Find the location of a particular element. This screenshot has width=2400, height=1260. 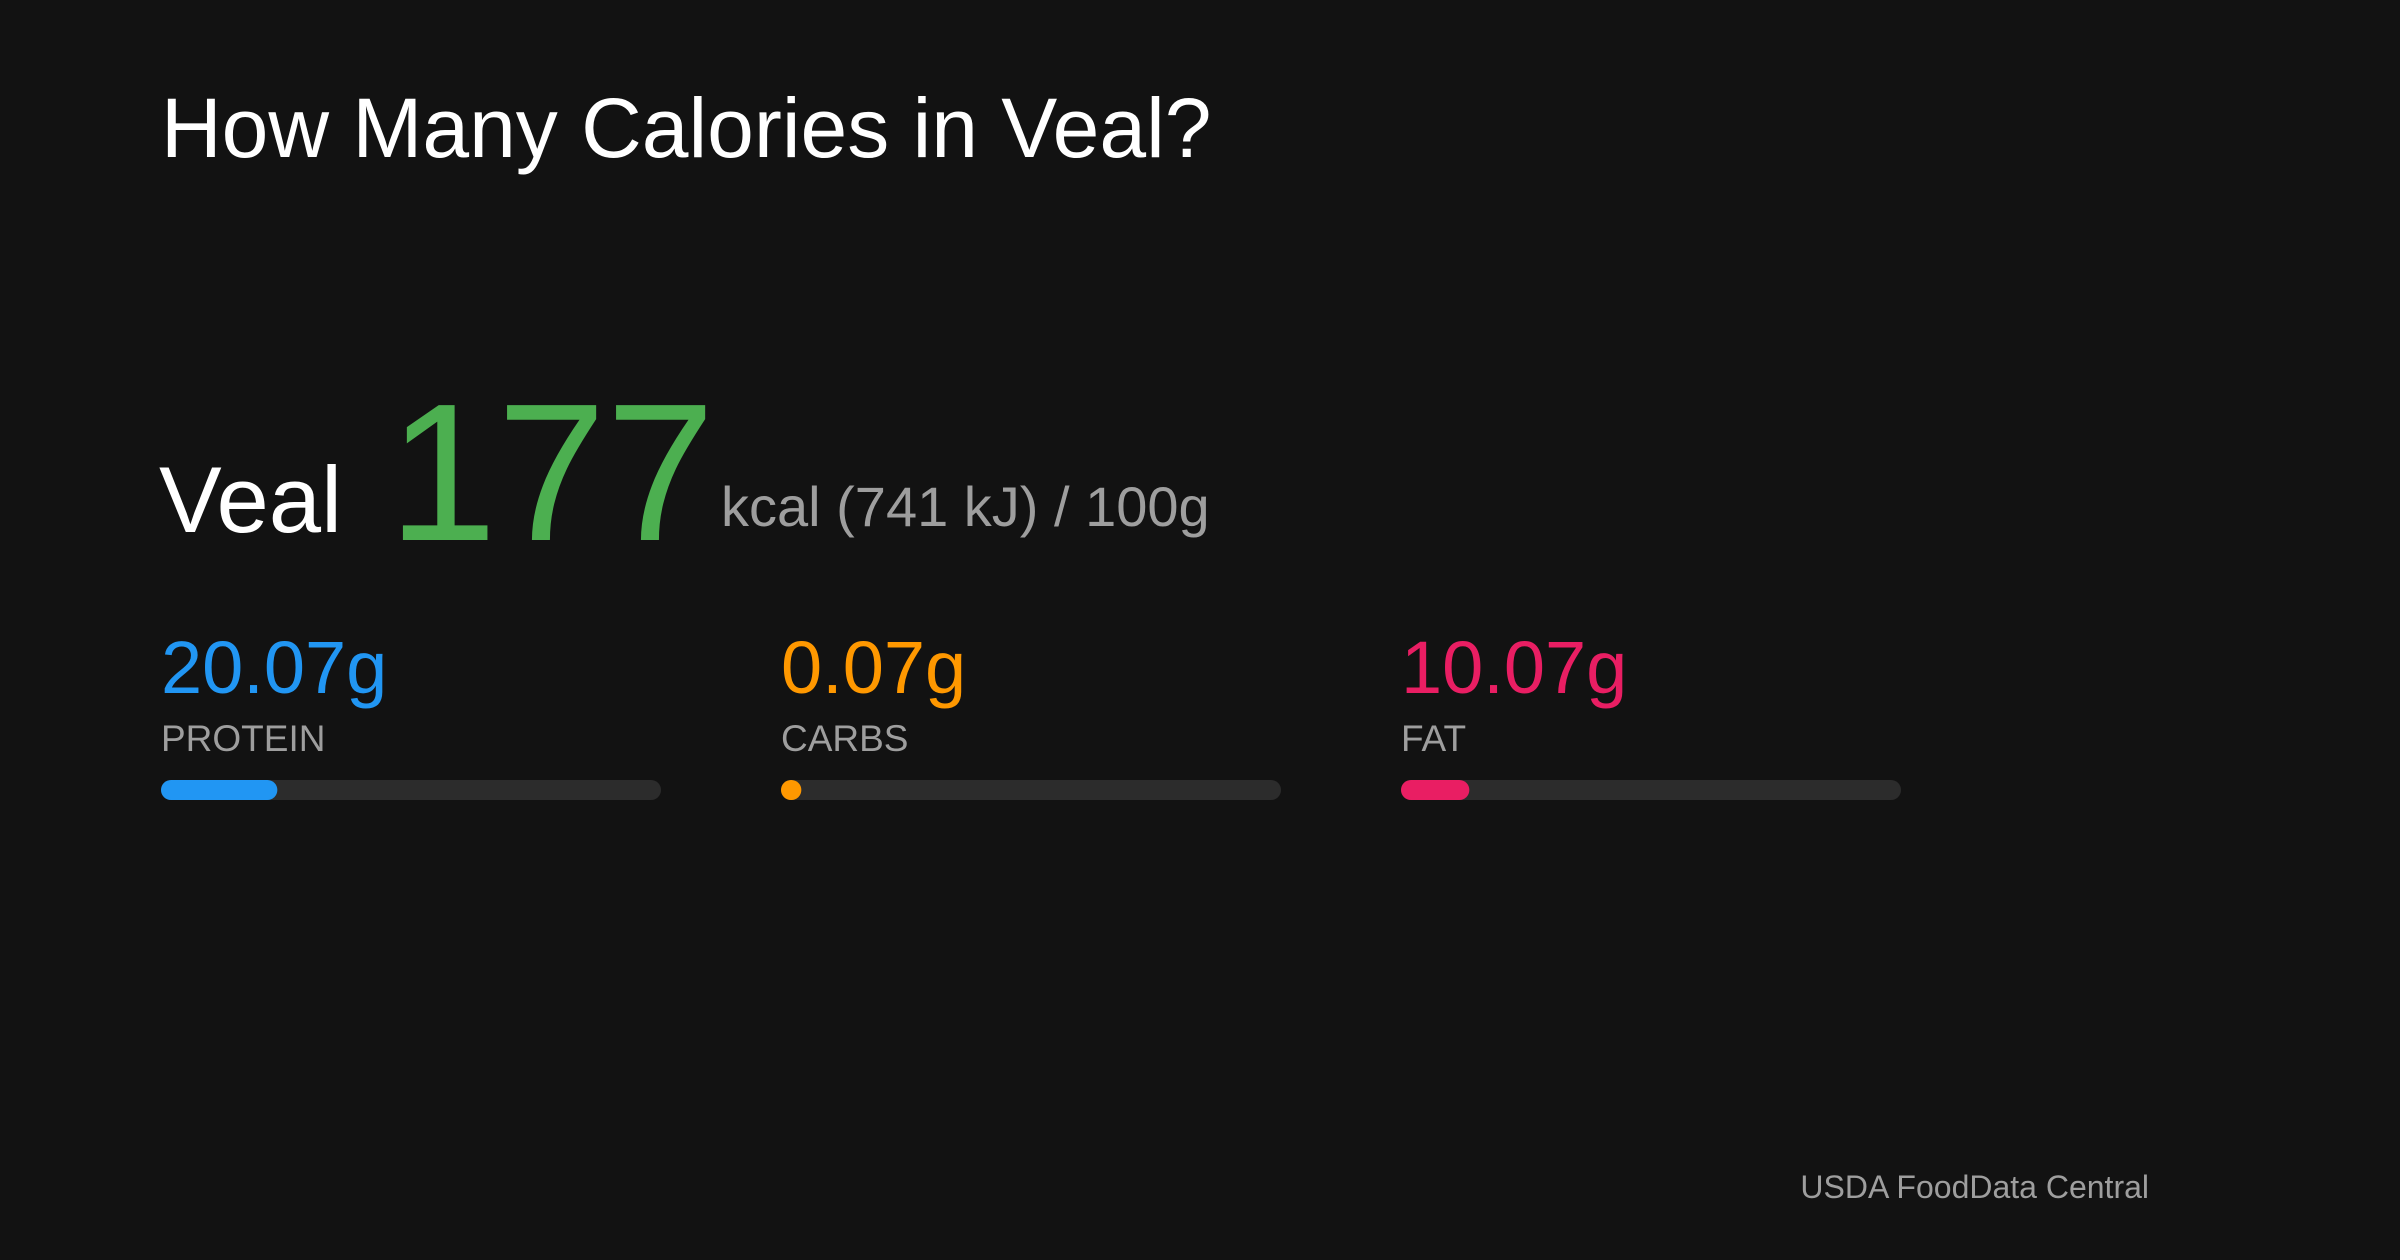

source: USDA FoodData Central is located at coordinates (1974, 1187).